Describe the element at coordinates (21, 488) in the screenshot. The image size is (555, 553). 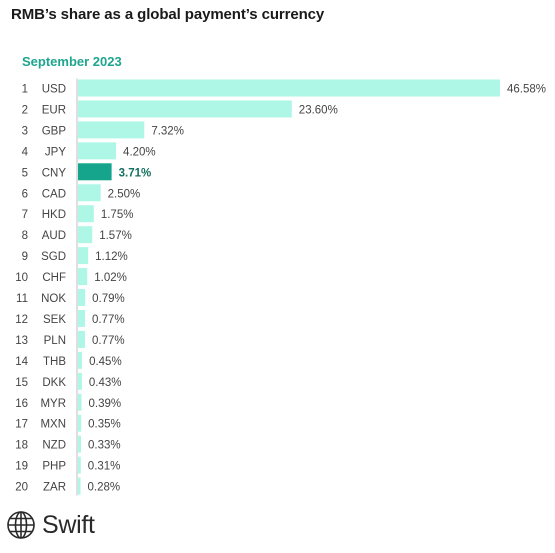
I see `rank-label: 20` at that location.